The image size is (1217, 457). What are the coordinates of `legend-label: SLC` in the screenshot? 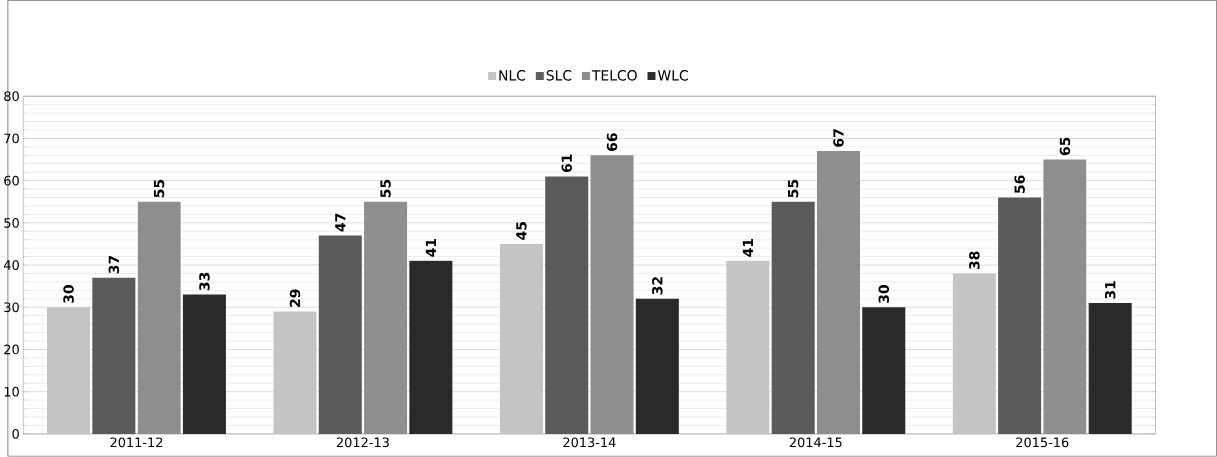 It's located at (559, 75).